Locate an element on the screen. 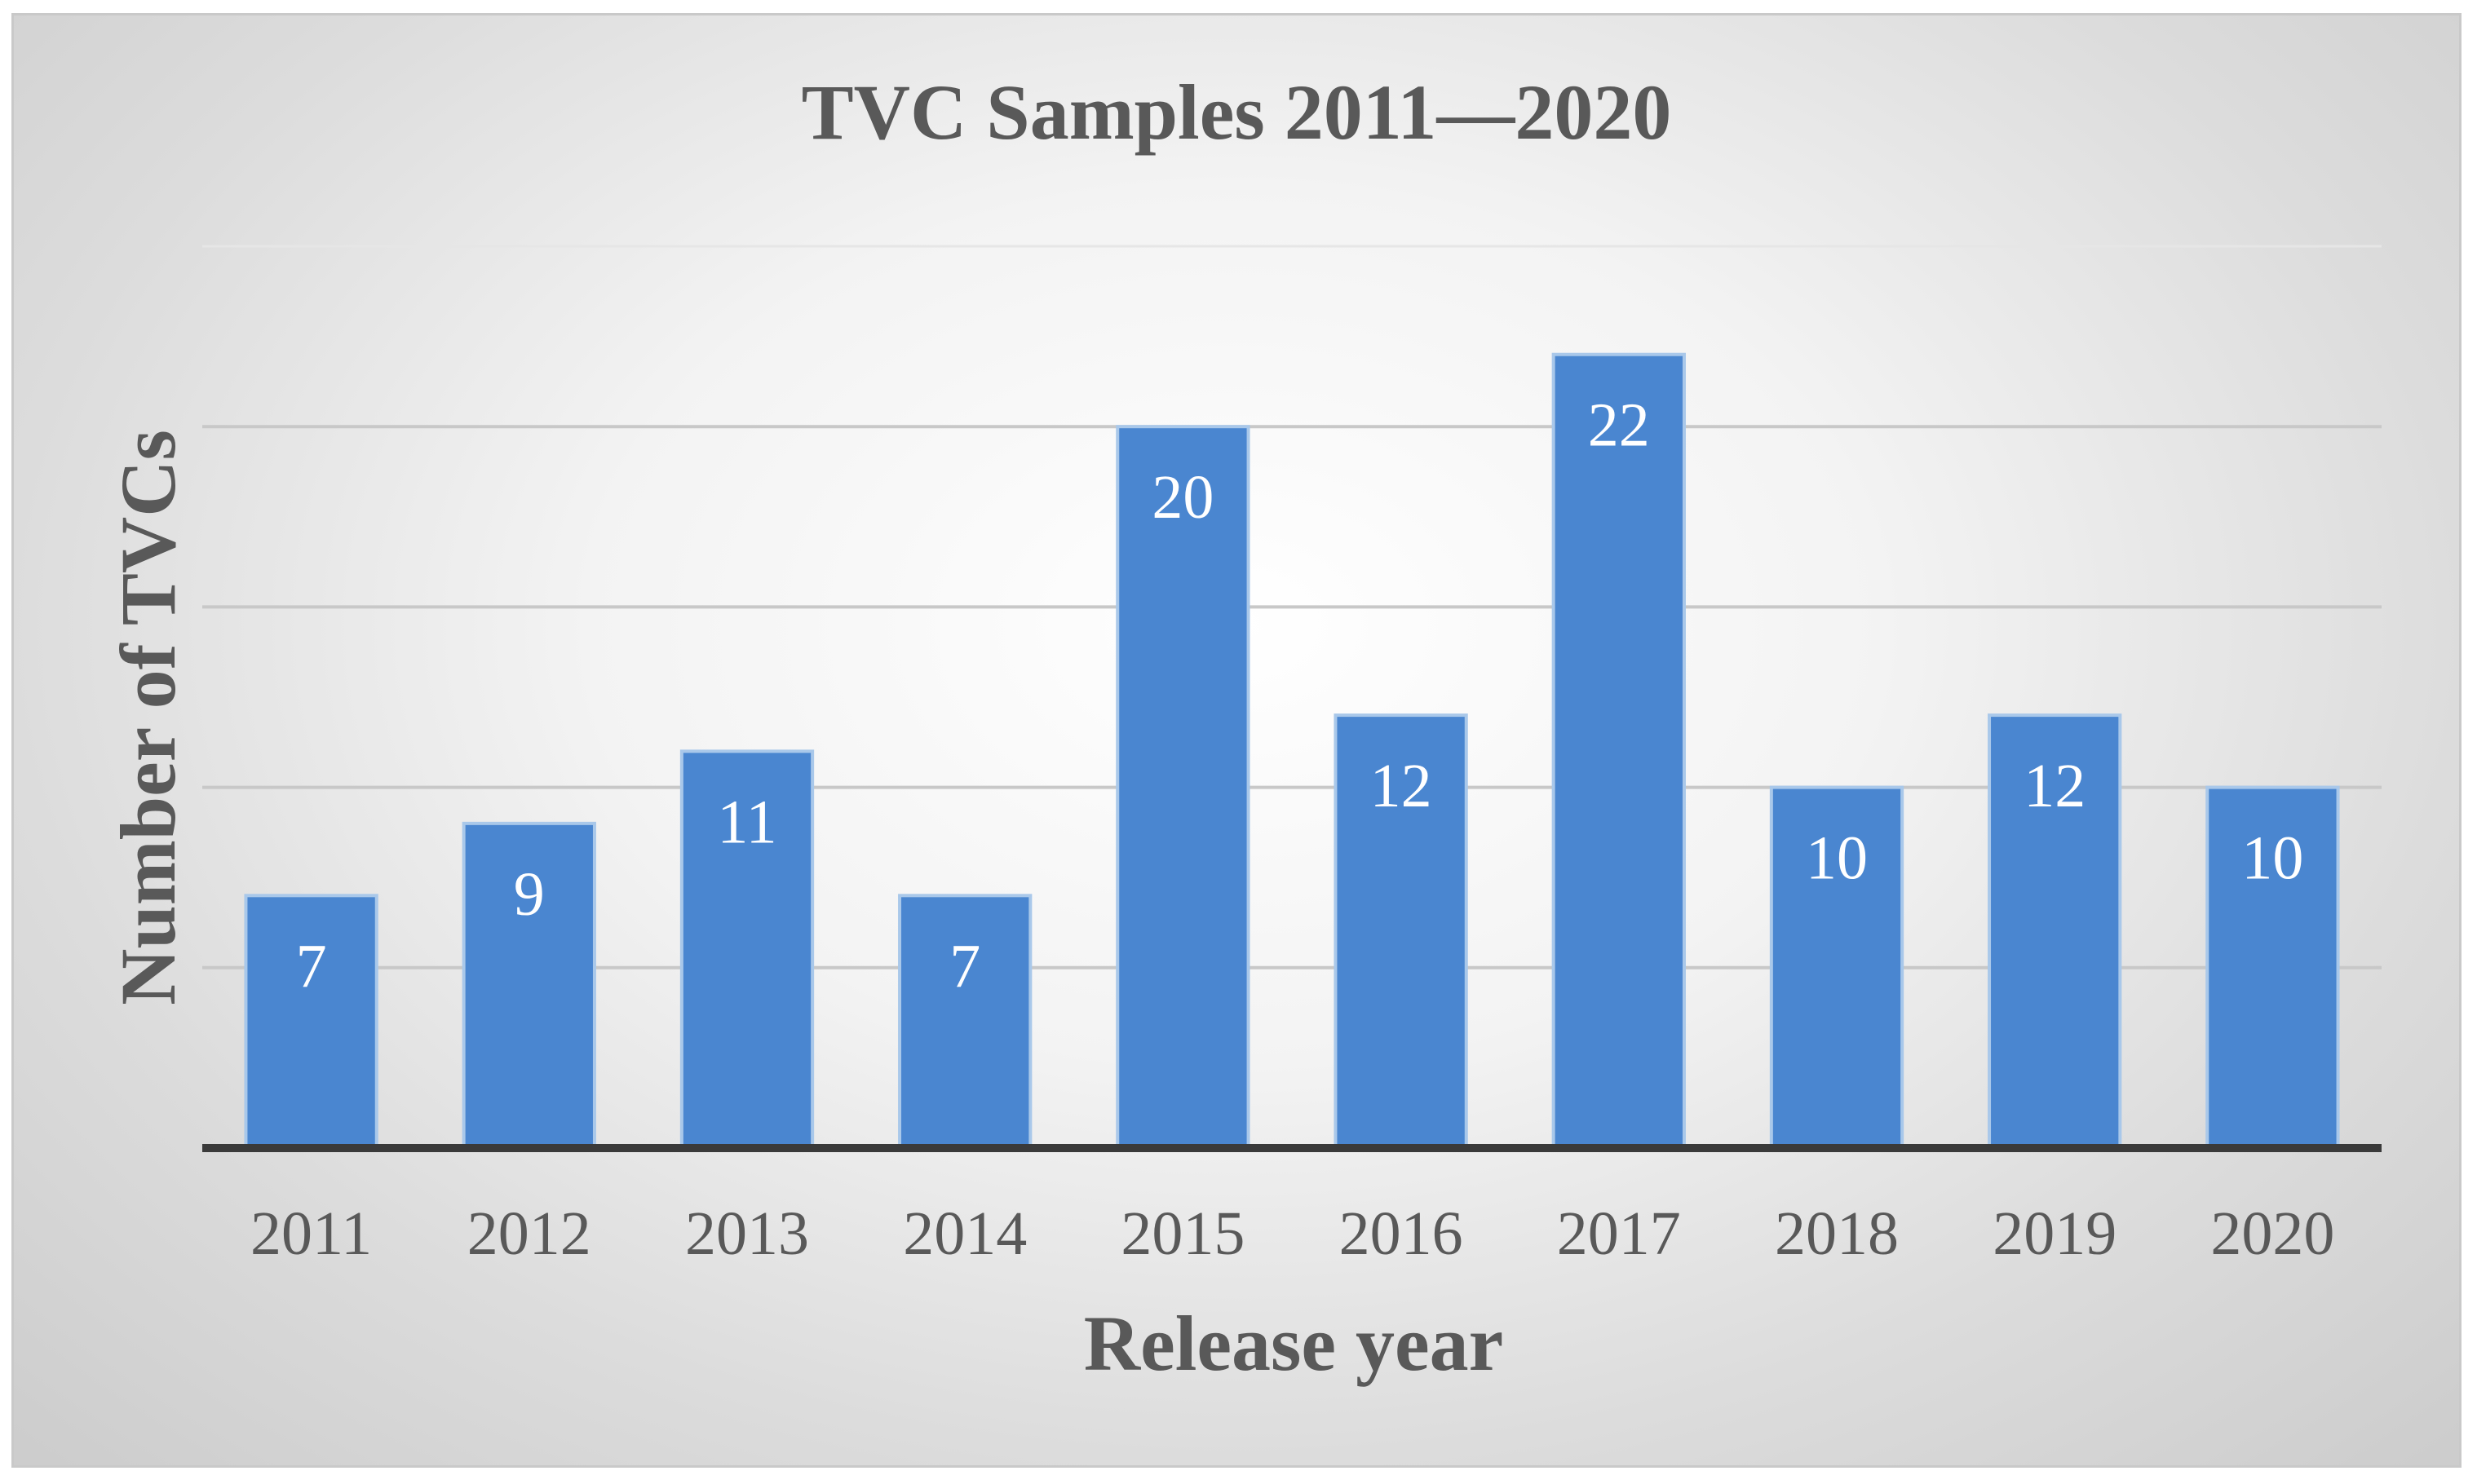 This screenshot has width=2477, height=1484. bar-2012 is located at coordinates (529, 986).